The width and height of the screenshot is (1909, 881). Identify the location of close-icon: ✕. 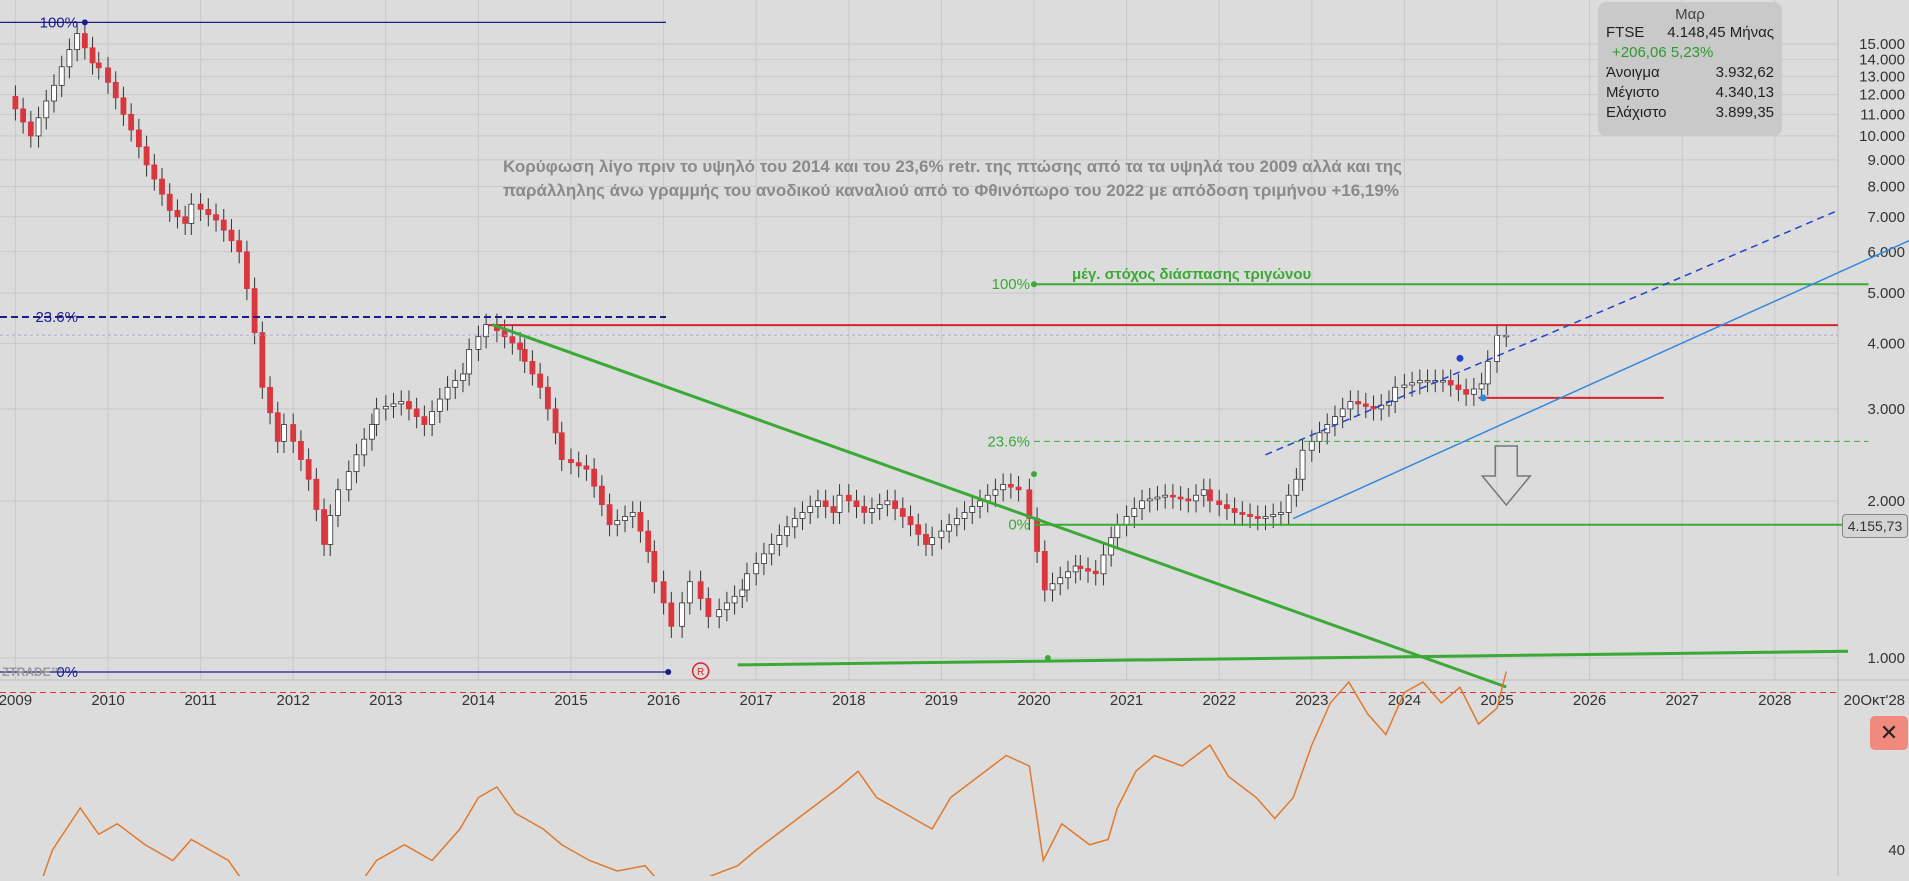
(1889, 733).